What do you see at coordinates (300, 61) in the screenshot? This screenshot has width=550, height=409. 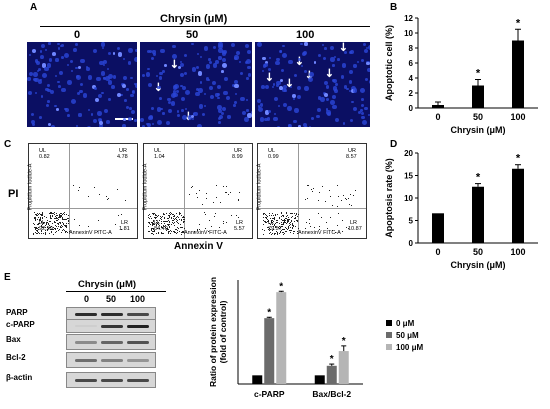 I see `arrow-icon: ↙` at bounding box center [300, 61].